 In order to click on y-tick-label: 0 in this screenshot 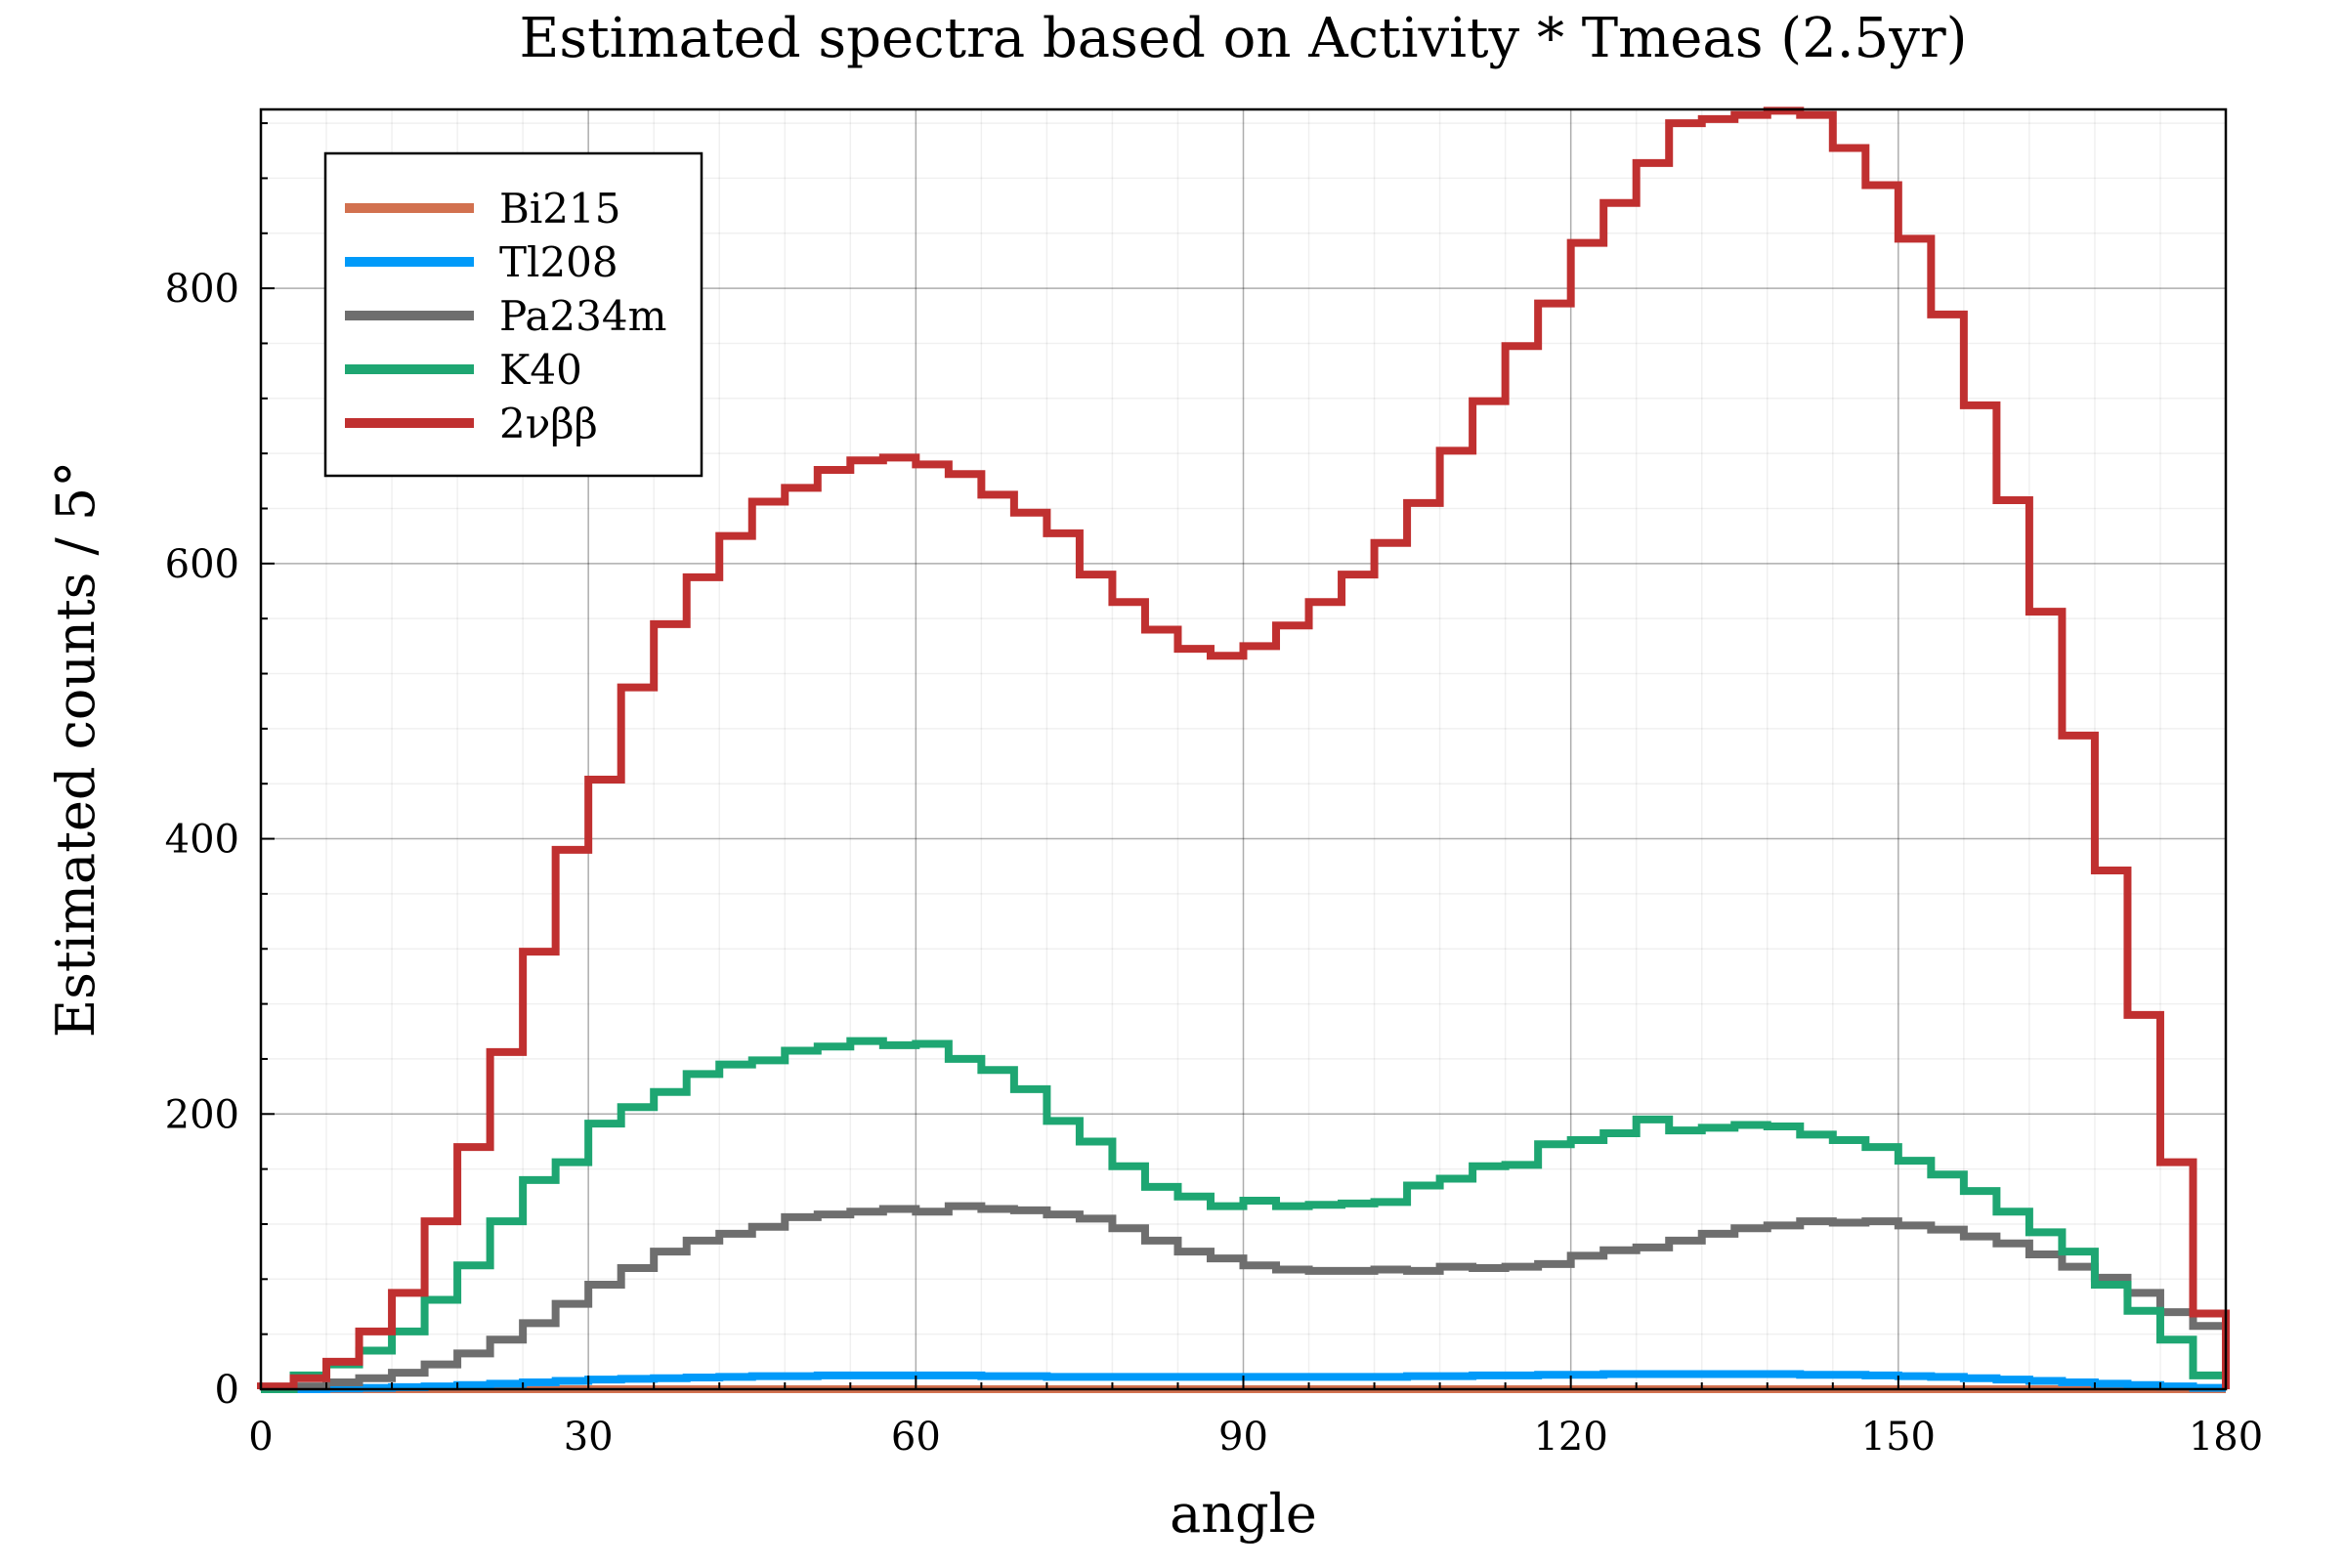, I will do `click(227, 1390)`.